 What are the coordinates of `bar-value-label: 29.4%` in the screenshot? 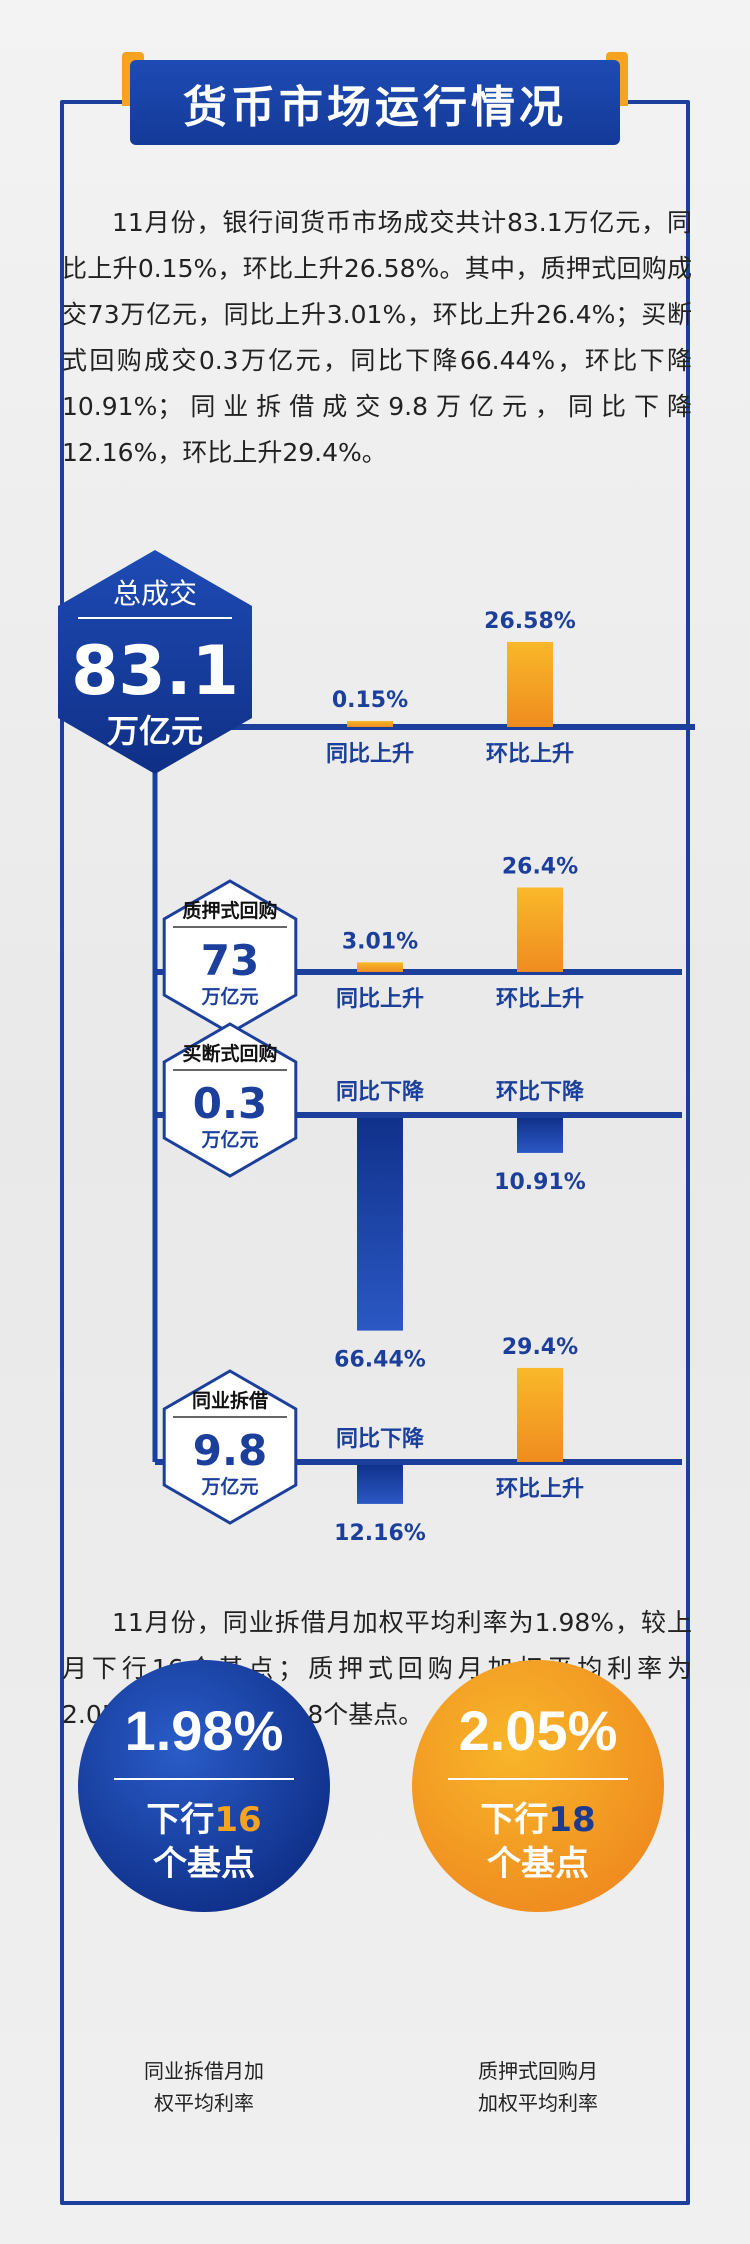 It's located at (540, 1347).